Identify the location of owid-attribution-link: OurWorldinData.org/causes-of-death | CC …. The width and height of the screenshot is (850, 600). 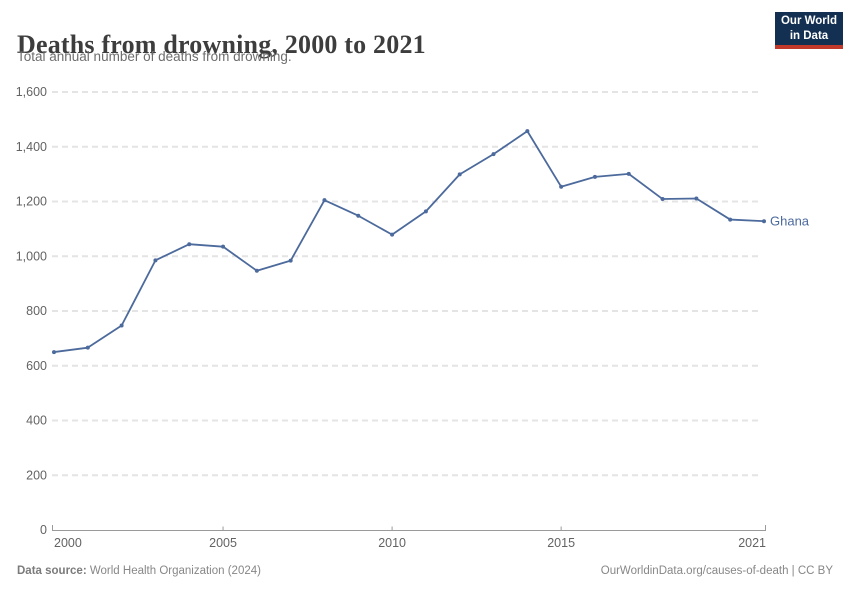
(716, 571).